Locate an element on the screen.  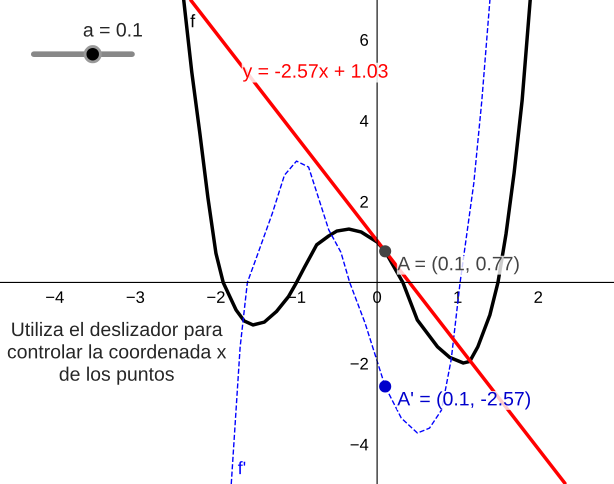
y-tick-label: 6 is located at coordinates (364, 40).